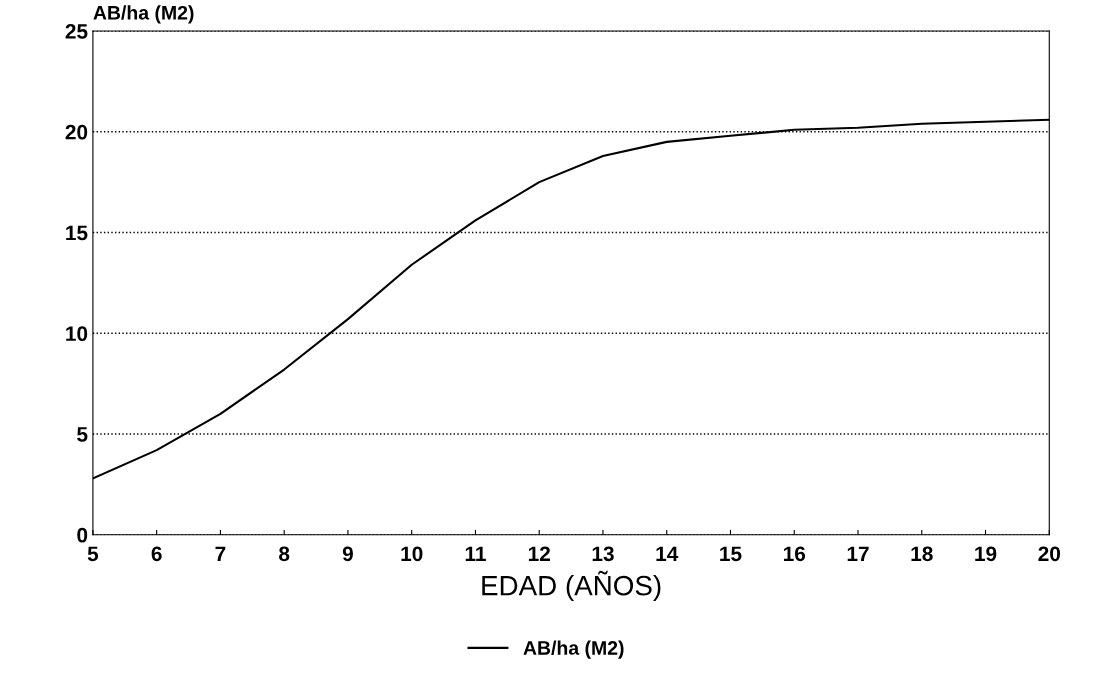 This screenshot has height=690, width=1093. Describe the element at coordinates (412, 554) in the screenshot. I see `x-tick-label: 10` at that location.